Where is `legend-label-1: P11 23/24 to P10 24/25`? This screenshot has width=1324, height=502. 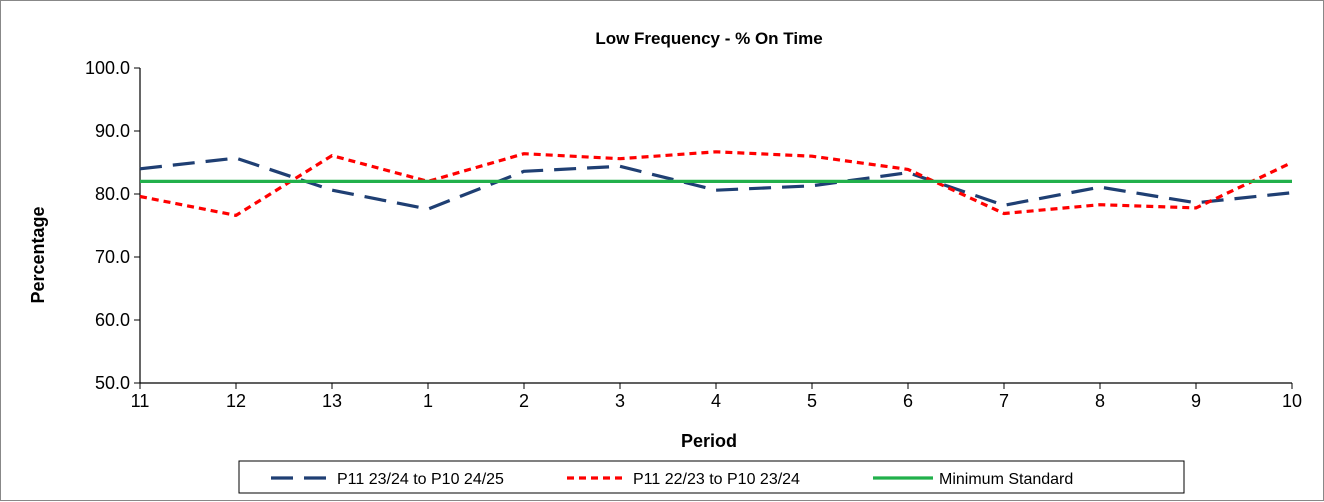 legend-label-1: P11 23/24 to P10 24/25 is located at coordinates (420, 479).